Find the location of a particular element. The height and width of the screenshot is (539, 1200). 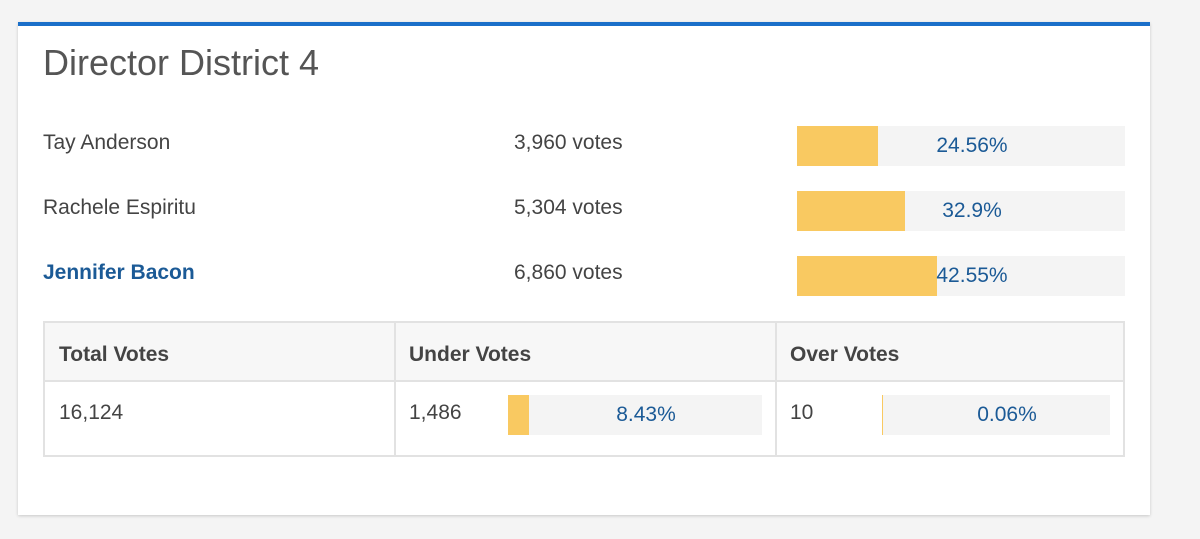

under-votes-bar: 8.43% is located at coordinates (635, 415).